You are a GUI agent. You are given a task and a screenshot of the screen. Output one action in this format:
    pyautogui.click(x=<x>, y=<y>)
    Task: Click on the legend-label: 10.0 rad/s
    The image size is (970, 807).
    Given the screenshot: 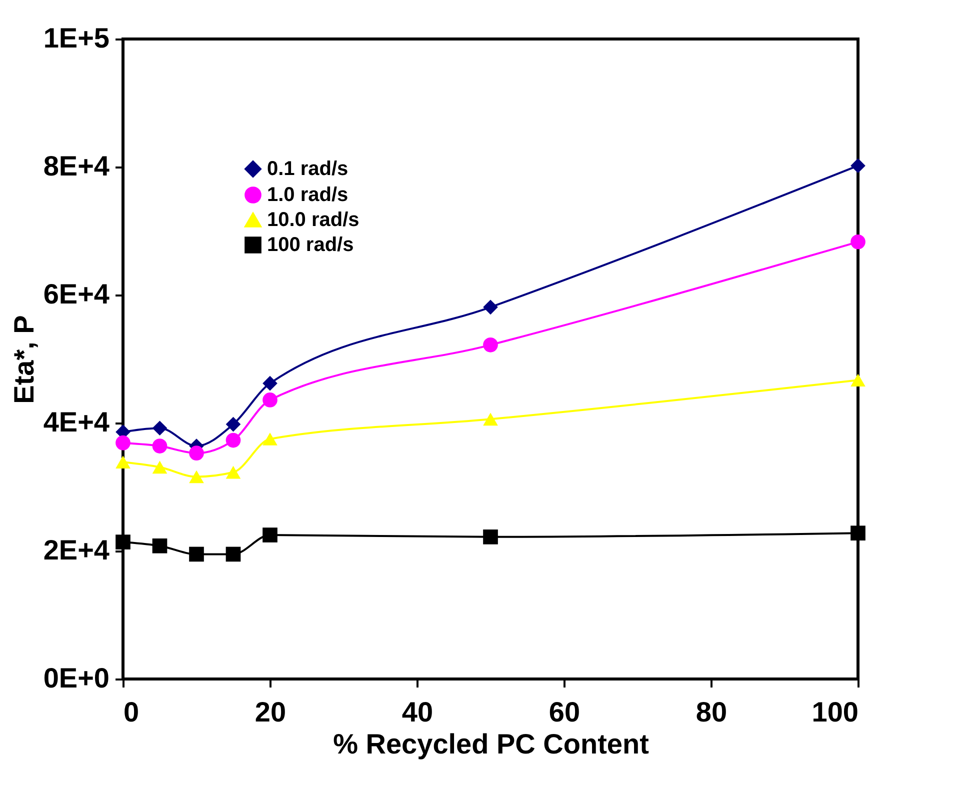 What is the action you would take?
    pyautogui.click(x=313, y=220)
    